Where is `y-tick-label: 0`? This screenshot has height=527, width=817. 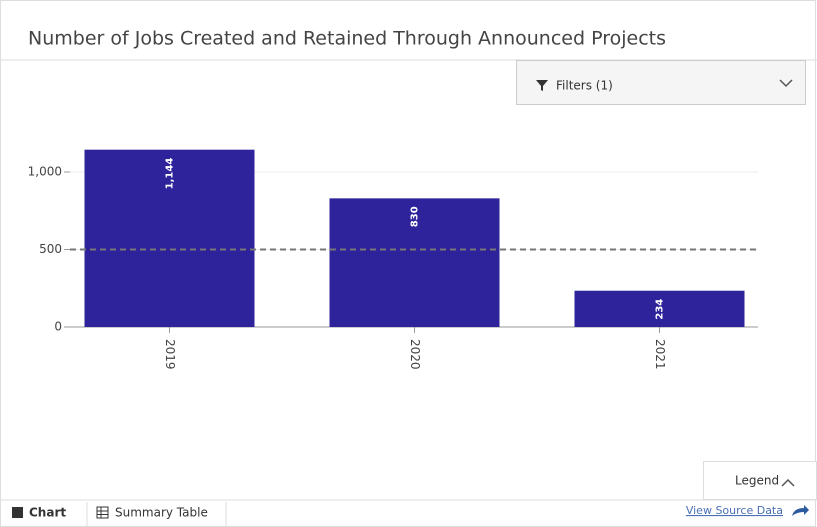
y-tick-label: 0 is located at coordinates (58, 327).